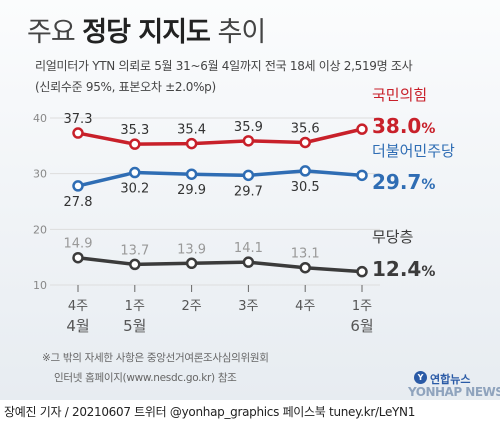 The image size is (500, 425). I want to click on data-label: 14.9, so click(78, 244).